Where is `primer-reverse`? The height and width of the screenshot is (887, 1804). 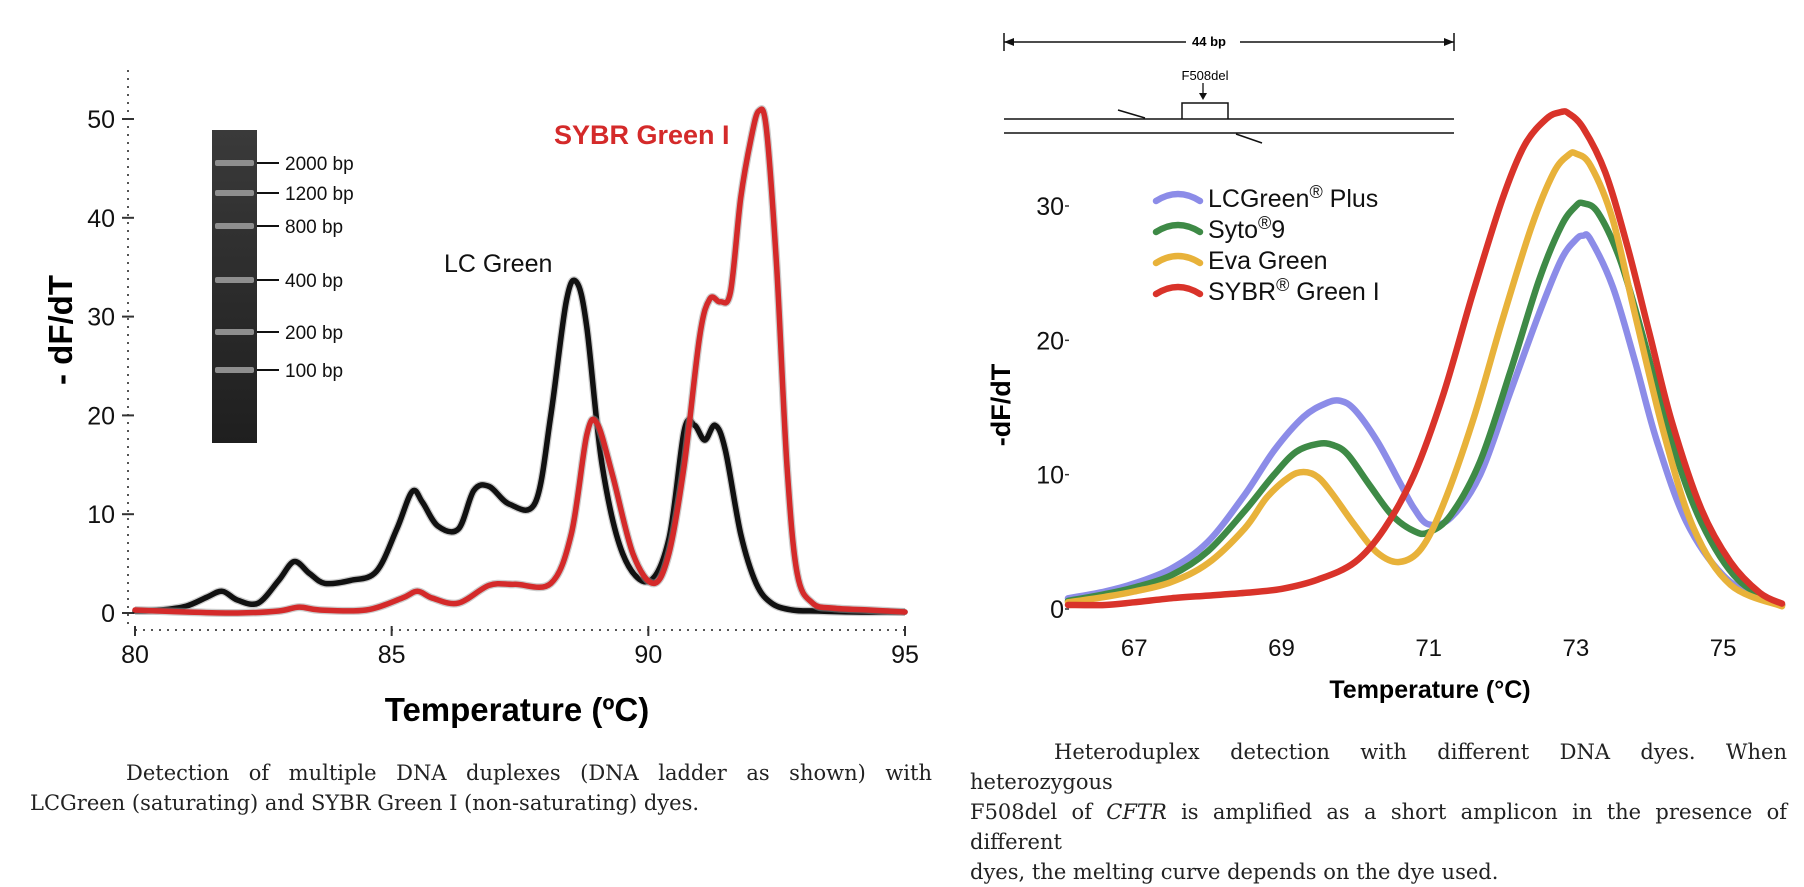 primer-reverse is located at coordinates (1249, 138).